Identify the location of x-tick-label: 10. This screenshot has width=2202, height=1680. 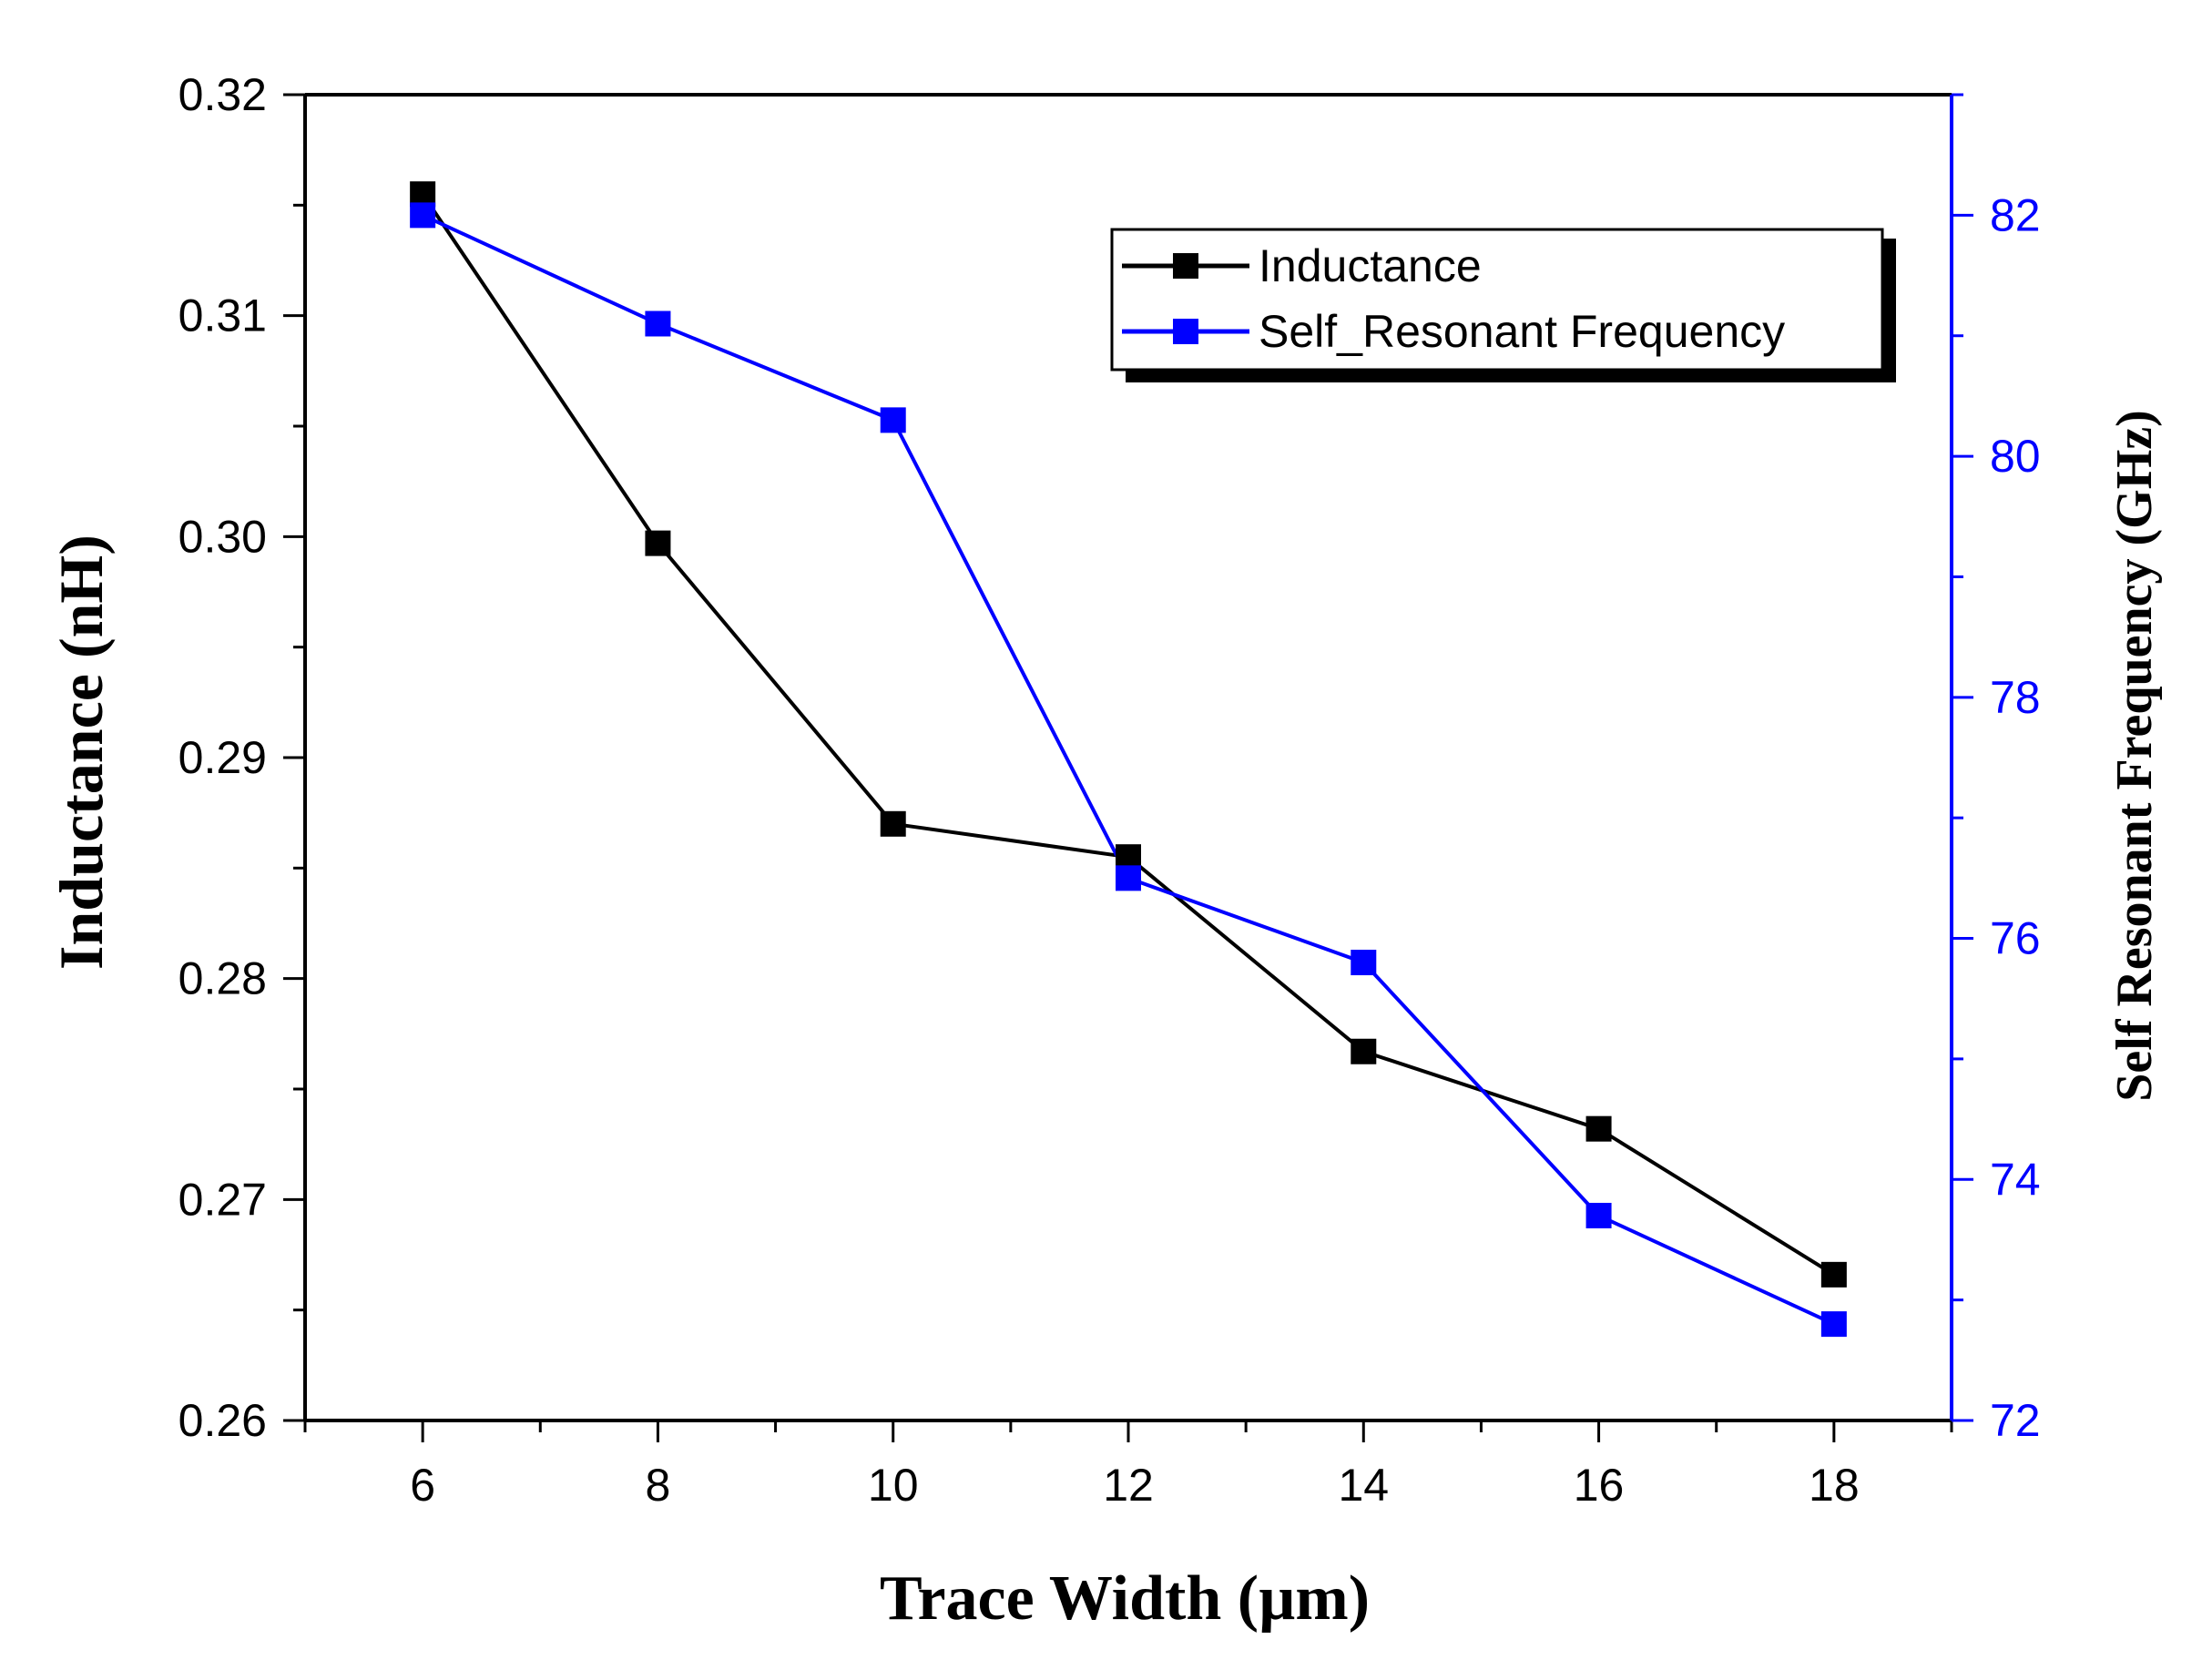
(893, 1485).